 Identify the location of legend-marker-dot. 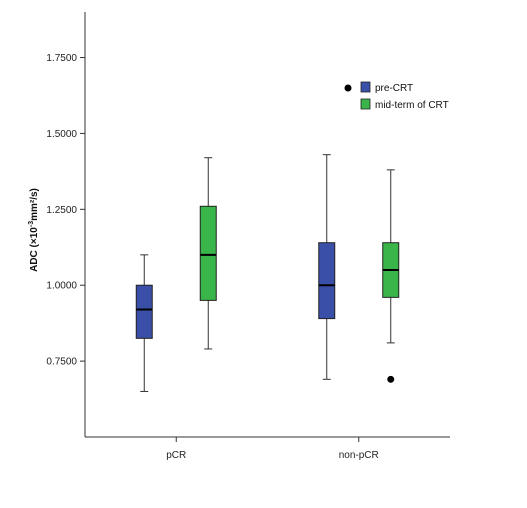
(348, 88).